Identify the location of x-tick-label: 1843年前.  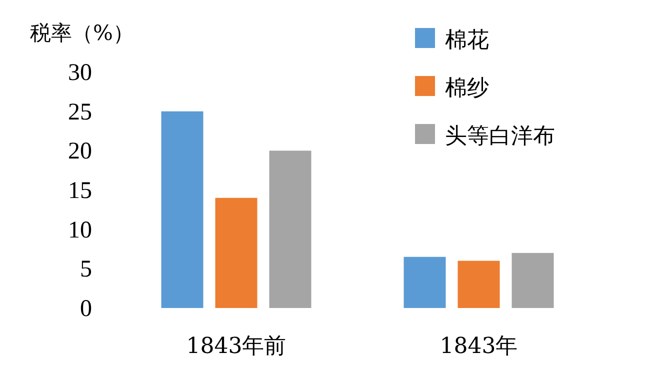
(236, 346).